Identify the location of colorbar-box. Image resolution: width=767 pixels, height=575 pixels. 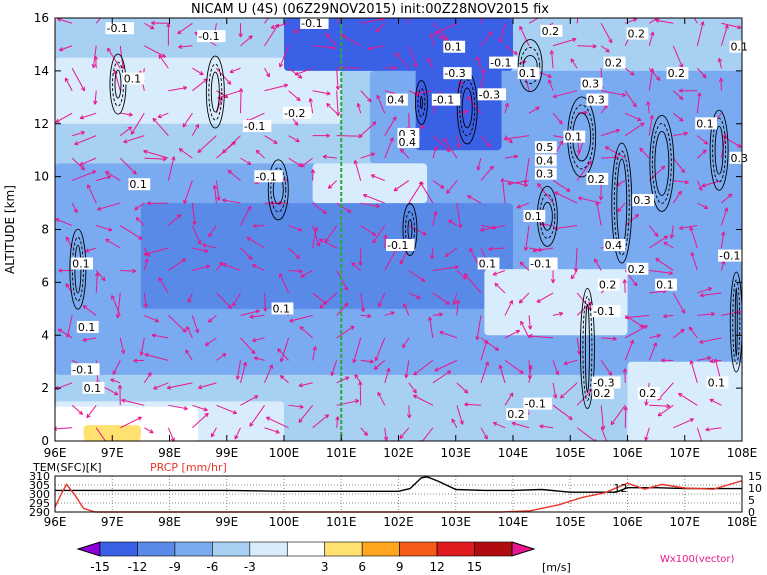
(493, 549).